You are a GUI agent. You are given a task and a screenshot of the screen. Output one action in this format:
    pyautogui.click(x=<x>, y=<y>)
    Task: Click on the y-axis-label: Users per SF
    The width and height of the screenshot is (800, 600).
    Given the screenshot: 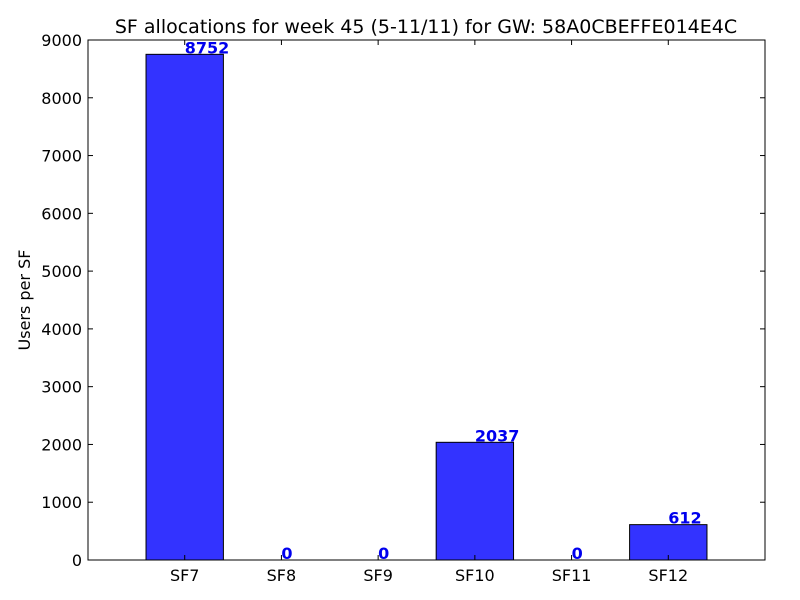 What is the action you would take?
    pyautogui.click(x=24, y=300)
    